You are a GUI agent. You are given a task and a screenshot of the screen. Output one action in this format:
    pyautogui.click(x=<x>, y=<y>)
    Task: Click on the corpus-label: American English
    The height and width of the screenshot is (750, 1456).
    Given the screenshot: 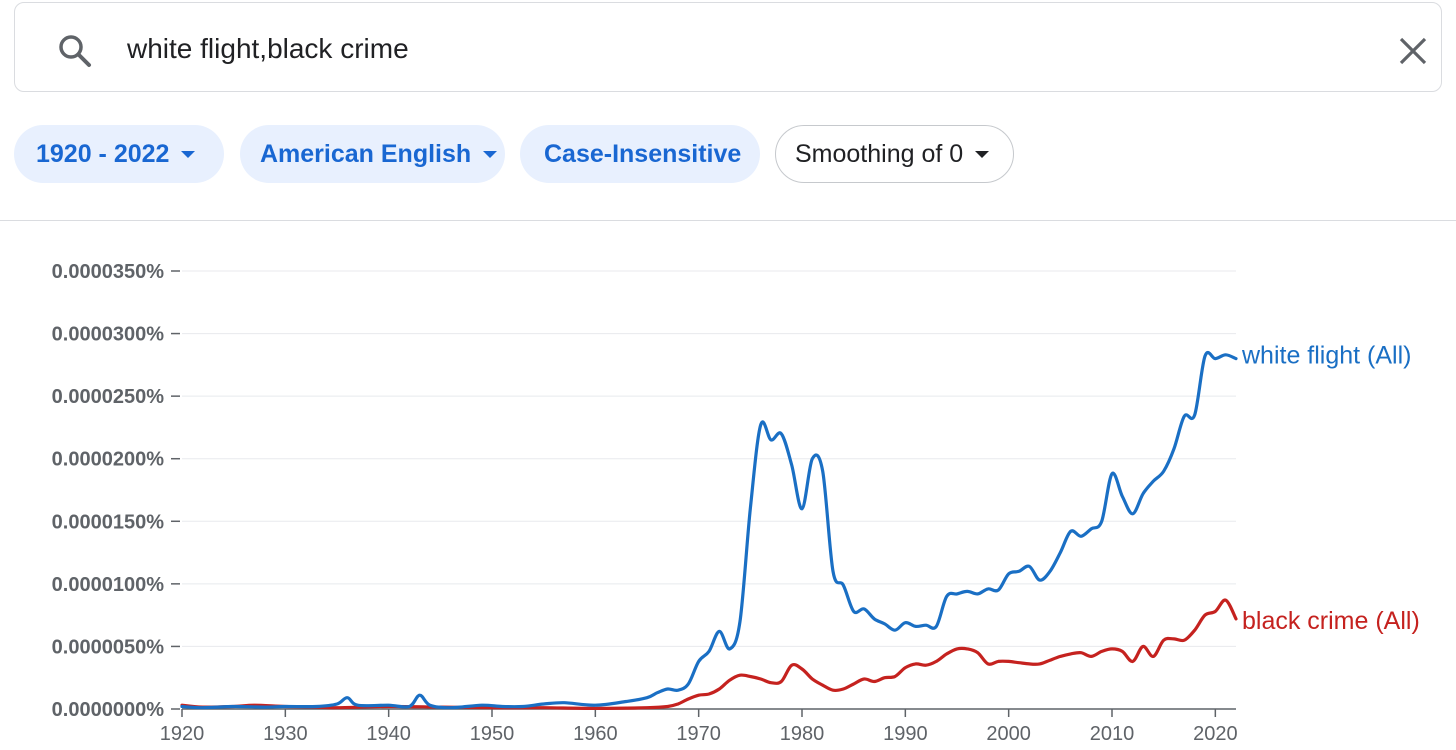 What is the action you would take?
    pyautogui.click(x=366, y=153)
    